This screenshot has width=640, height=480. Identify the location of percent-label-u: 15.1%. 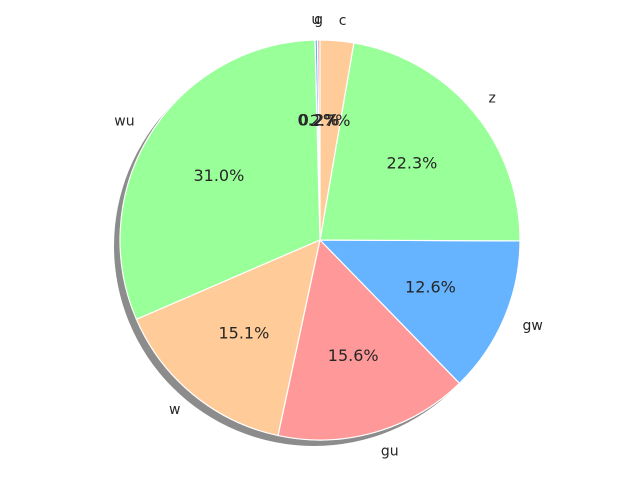
(243, 332).